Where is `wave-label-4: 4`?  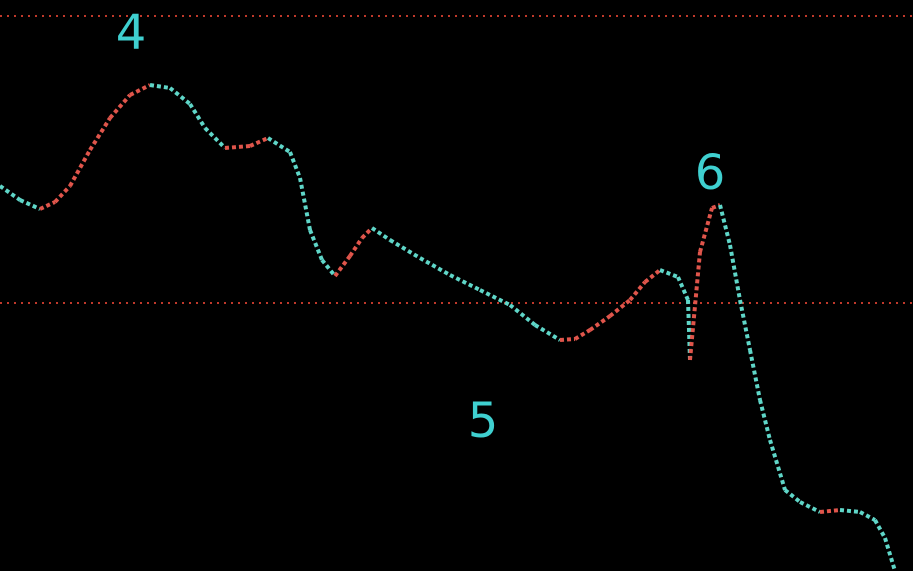 wave-label-4: 4 is located at coordinates (131, 33).